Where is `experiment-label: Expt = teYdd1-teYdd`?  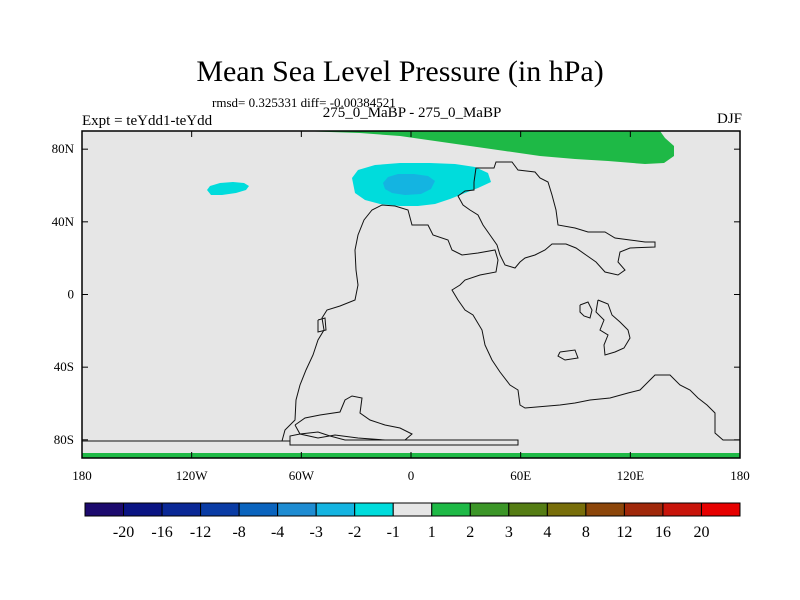
experiment-label: Expt = teYdd1-teYdd is located at coordinates (147, 121).